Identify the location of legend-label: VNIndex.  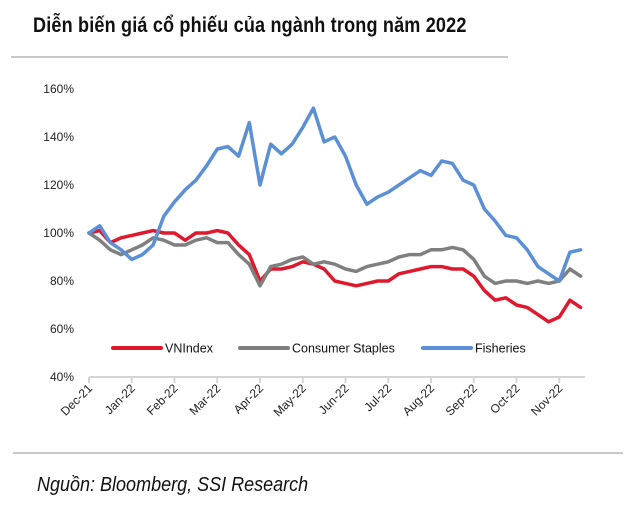
(189, 349).